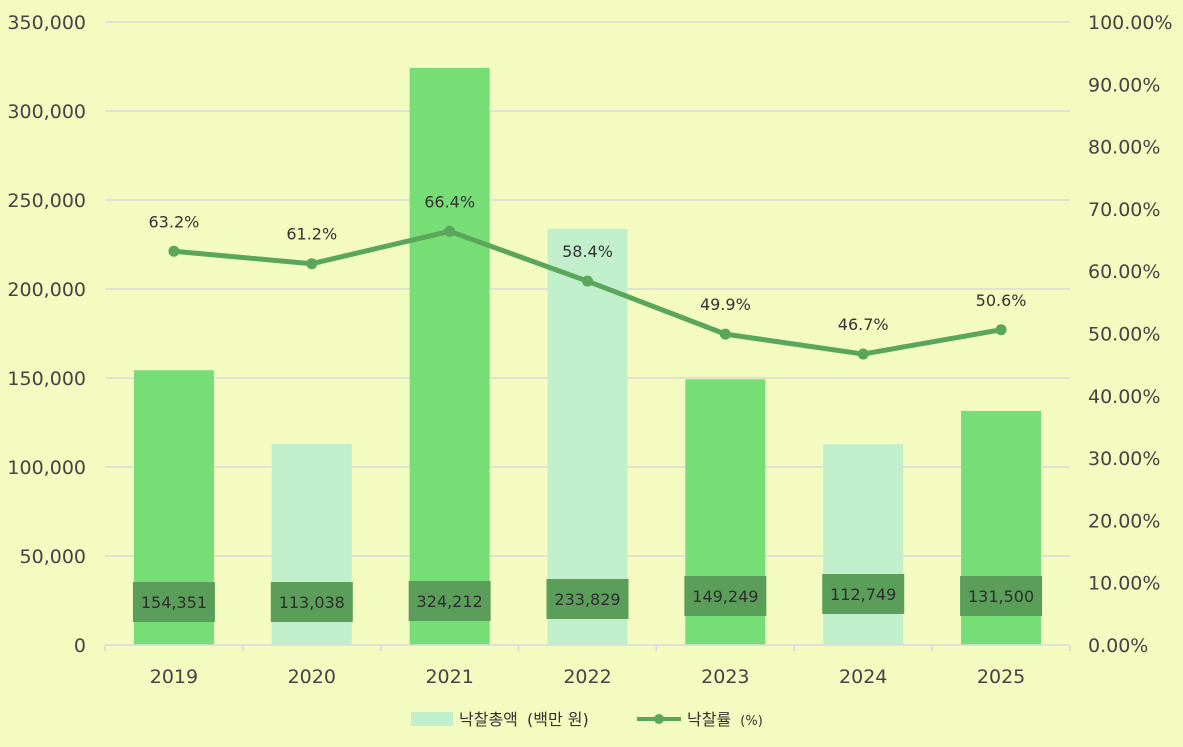 This screenshot has width=1183, height=747. I want to click on y-right-tick-label: 70.00%, so click(1124, 210).